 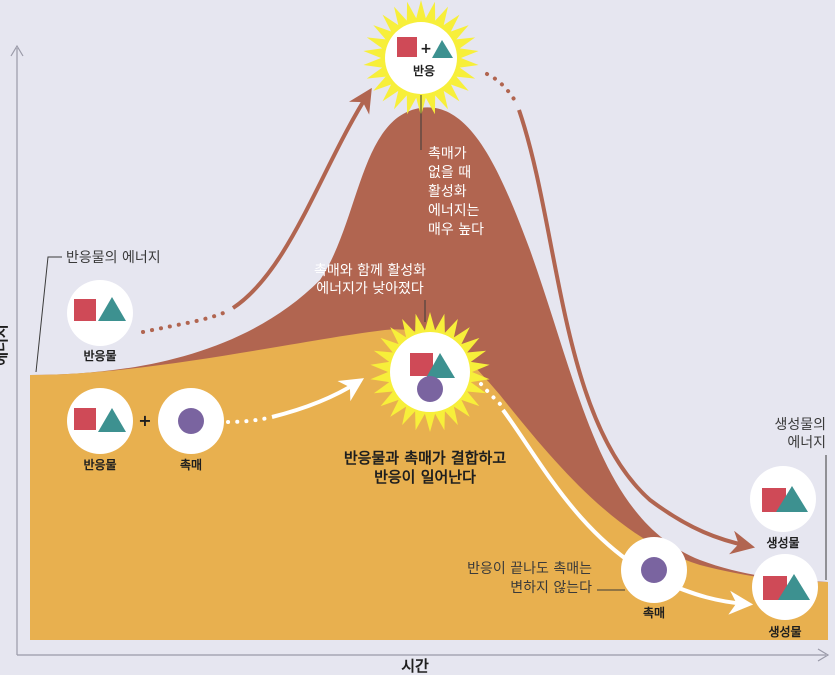 What do you see at coordinates (186, 321) in the screenshot?
I see `reactant-dotted-path` at bounding box center [186, 321].